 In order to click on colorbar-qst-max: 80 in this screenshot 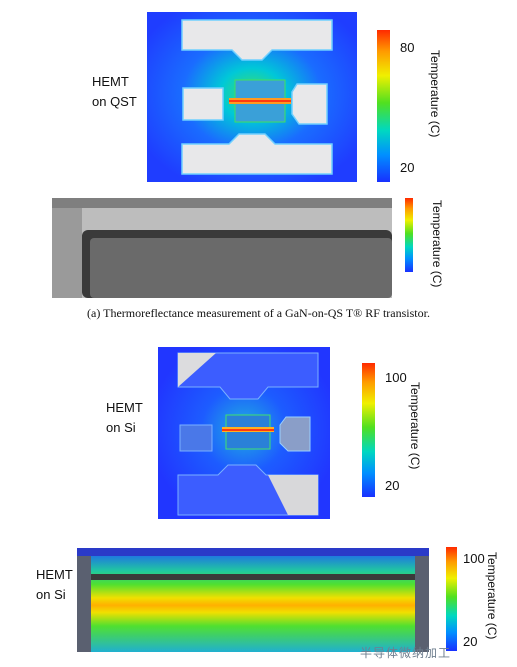, I will do `click(407, 47)`.